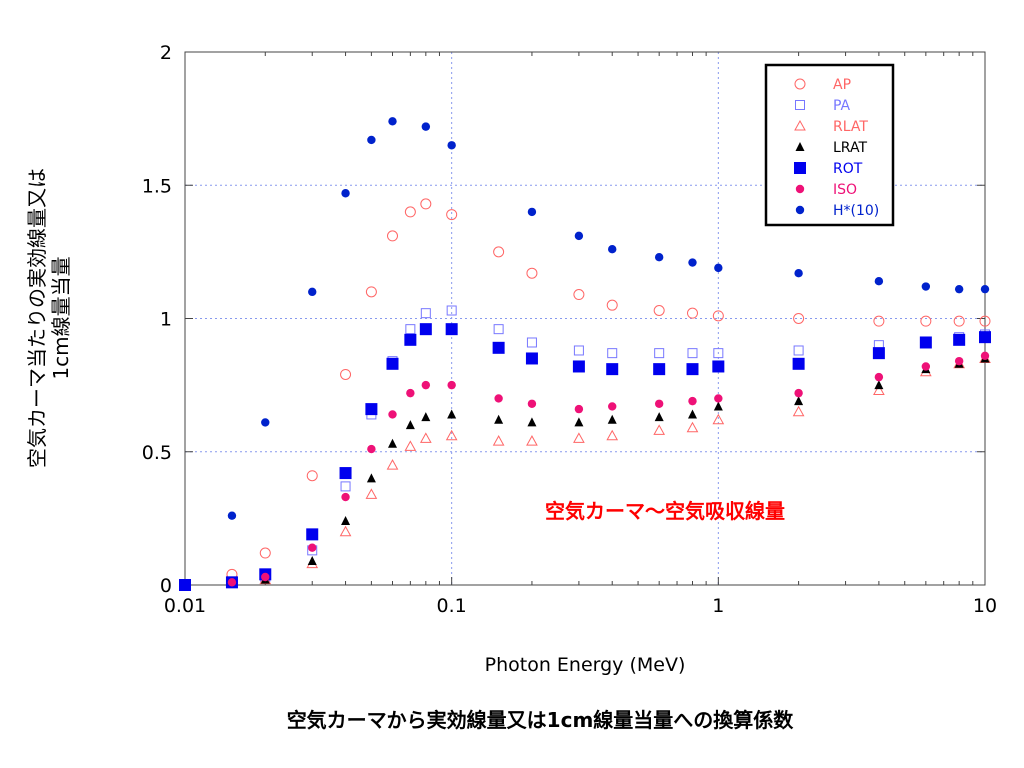  What do you see at coordinates (842, 106) in the screenshot?
I see `legend-label: PA` at bounding box center [842, 106].